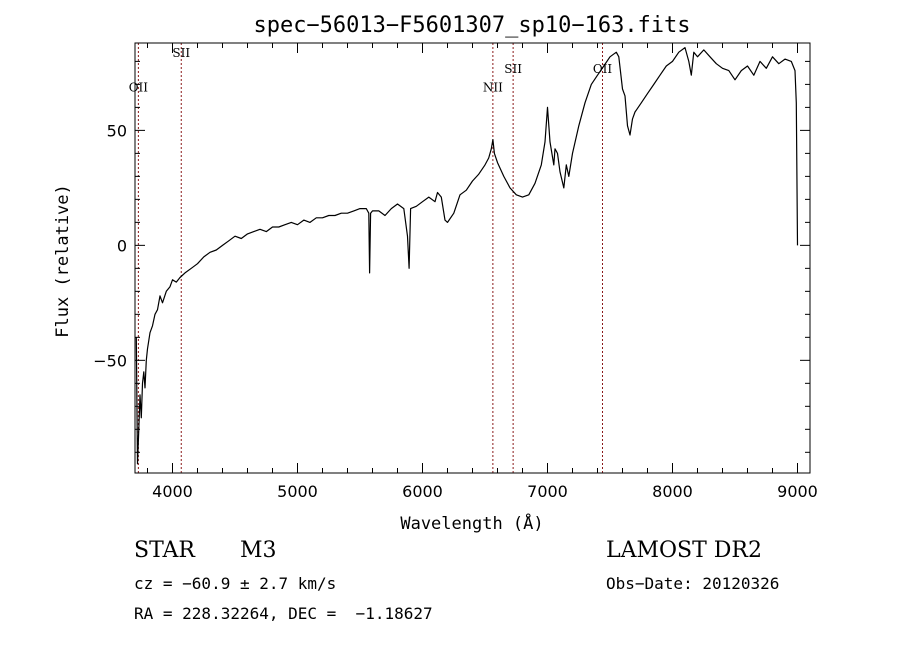  What do you see at coordinates (422, 491) in the screenshot?
I see `x-tick-label: 6000` at bounding box center [422, 491].